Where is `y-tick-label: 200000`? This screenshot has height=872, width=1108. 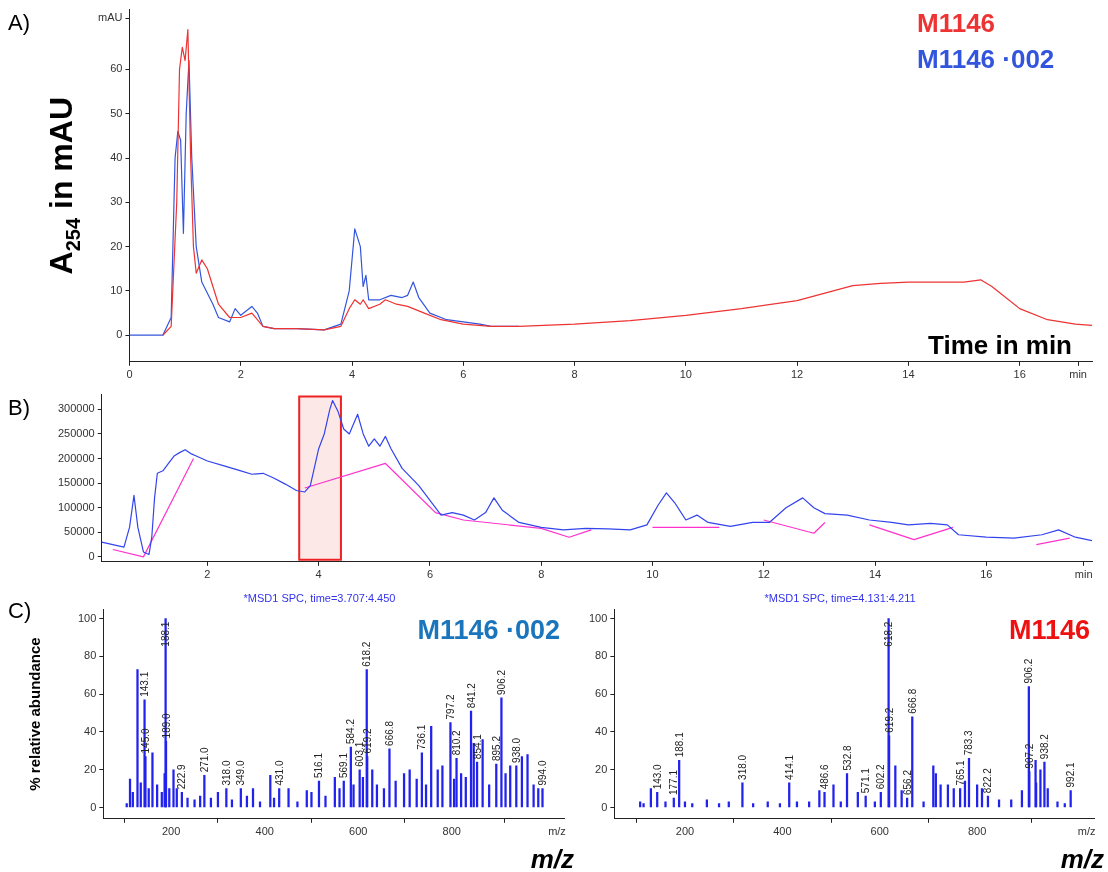 y-tick-label: 200000 is located at coordinates (76, 457).